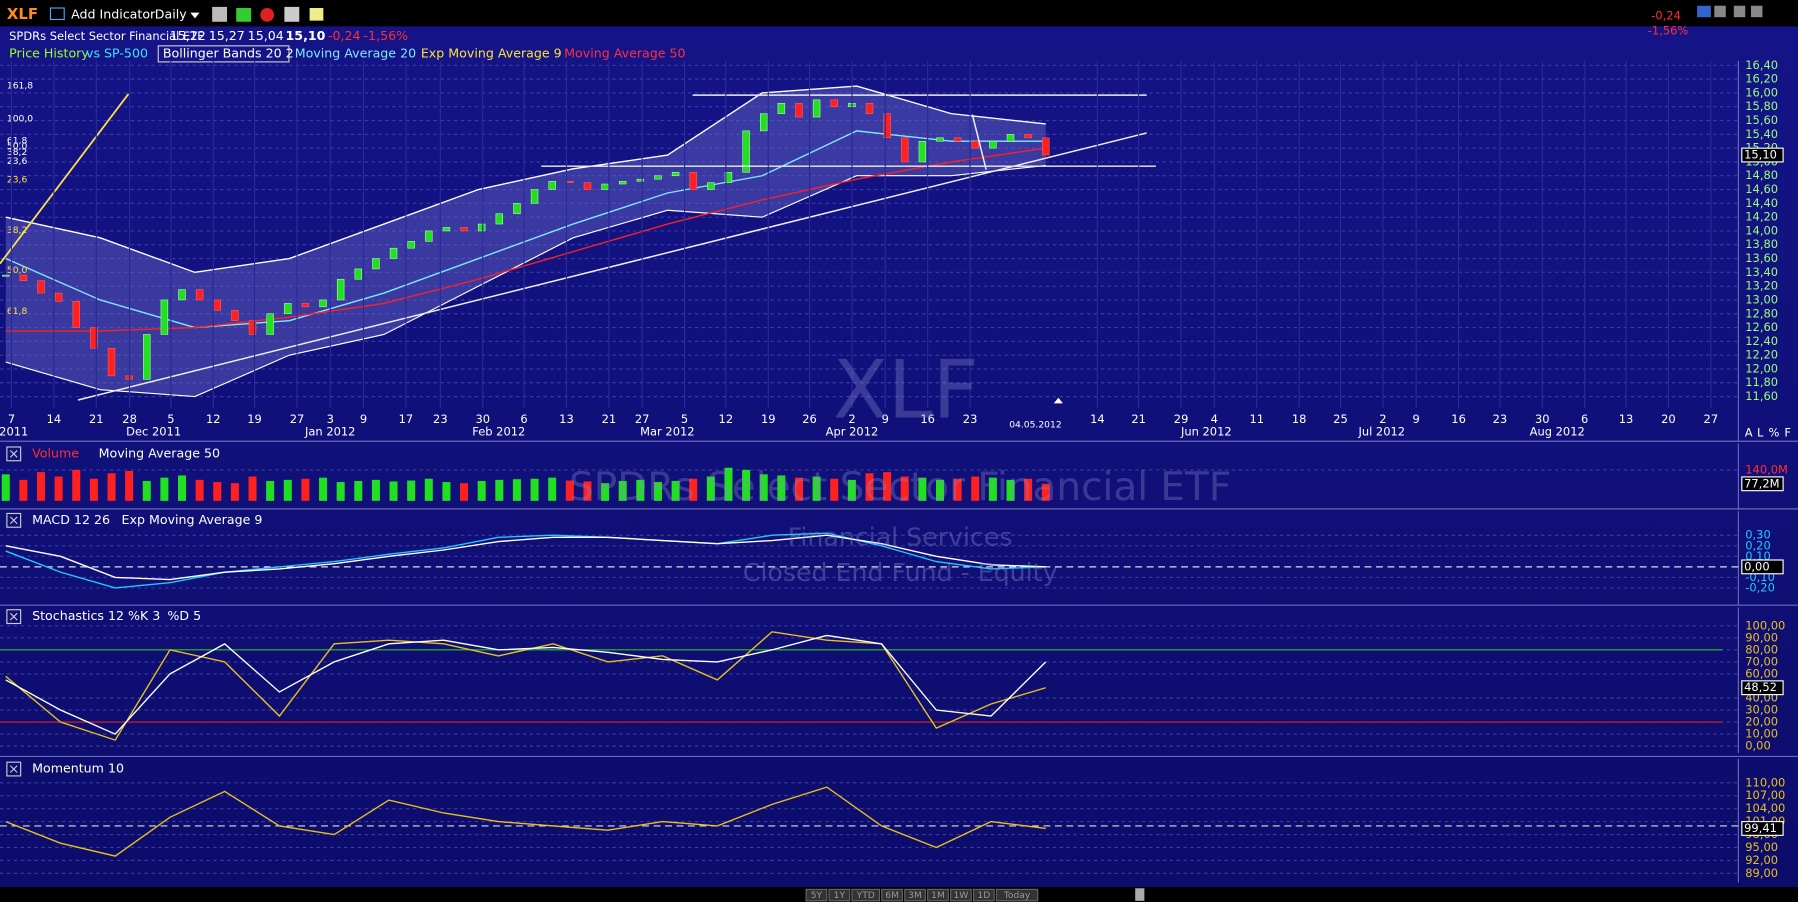  Describe the element at coordinates (1766, 469) in the screenshot. I see `y-tick-label: 140,0M` at that location.